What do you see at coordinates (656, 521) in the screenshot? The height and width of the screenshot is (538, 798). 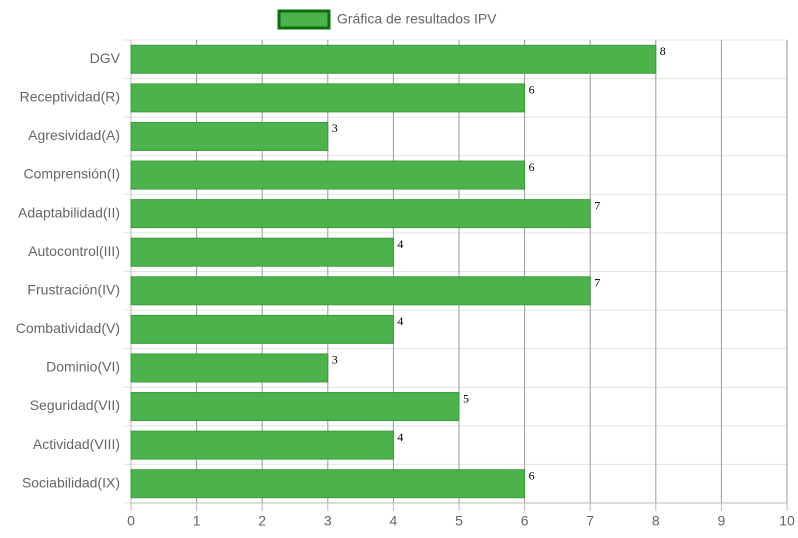 I see `x-tick-label: 8` at bounding box center [656, 521].